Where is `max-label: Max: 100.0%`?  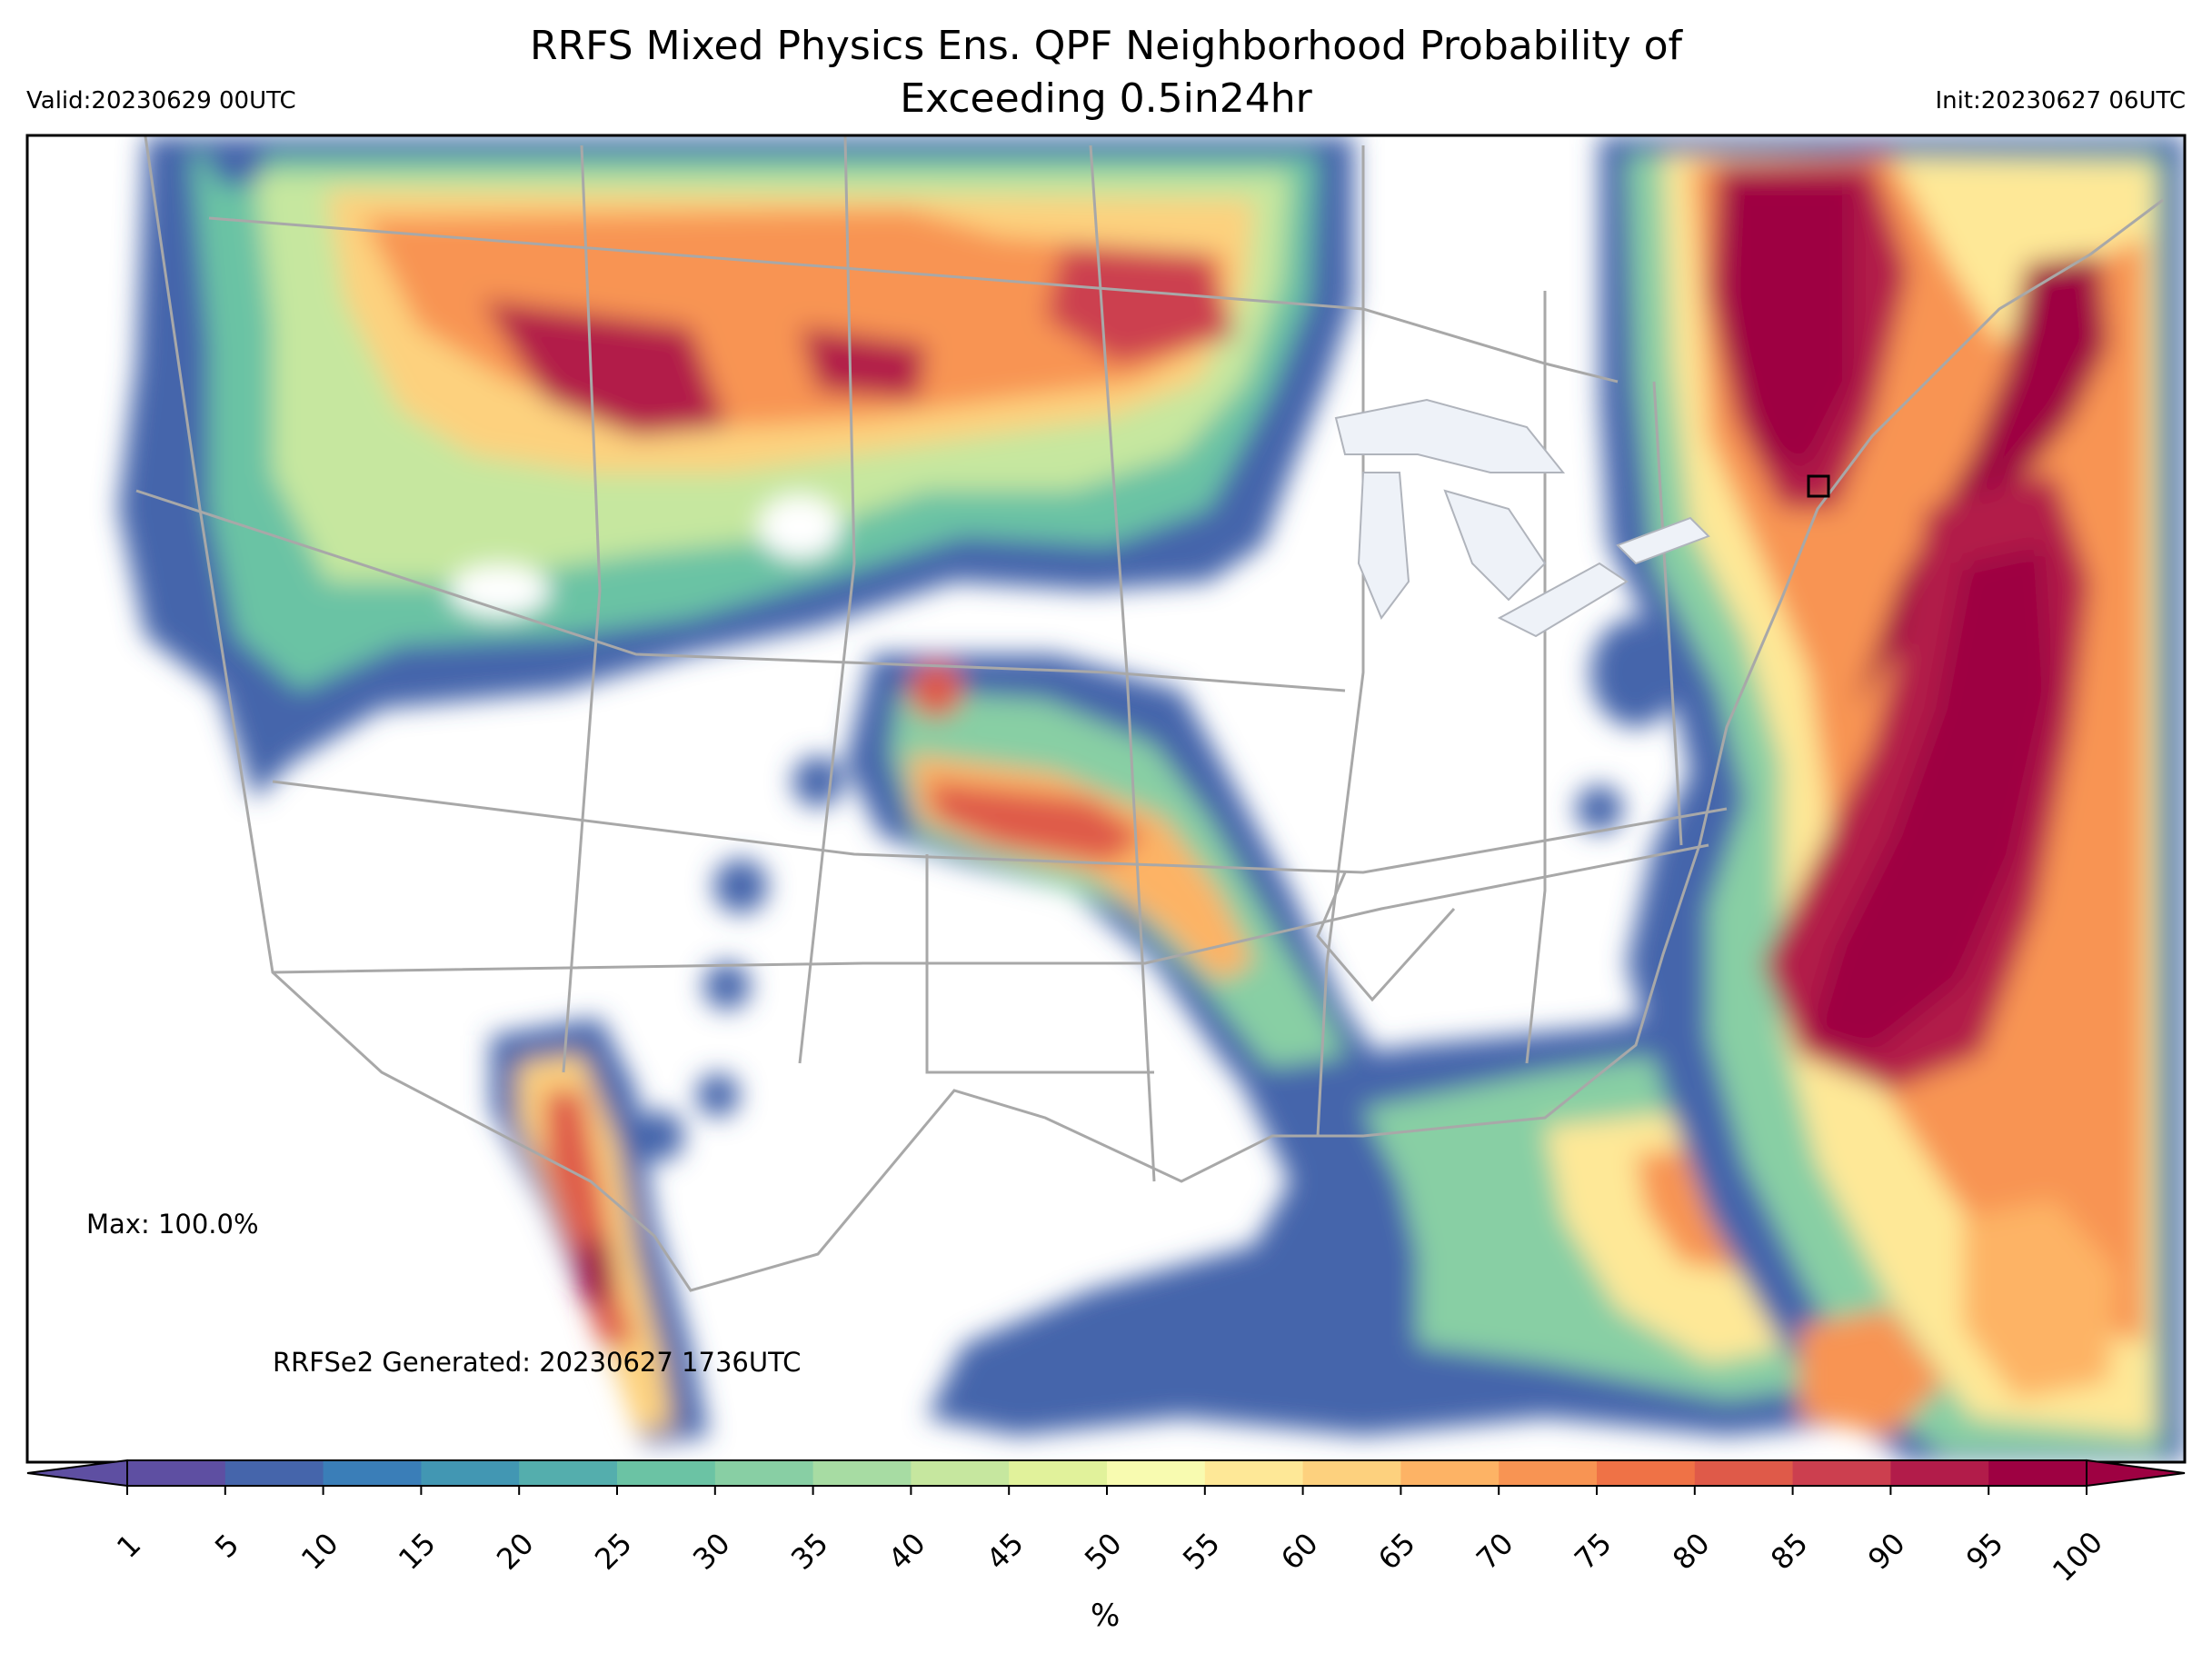 max-label: Max: 100.0% is located at coordinates (172, 1224).